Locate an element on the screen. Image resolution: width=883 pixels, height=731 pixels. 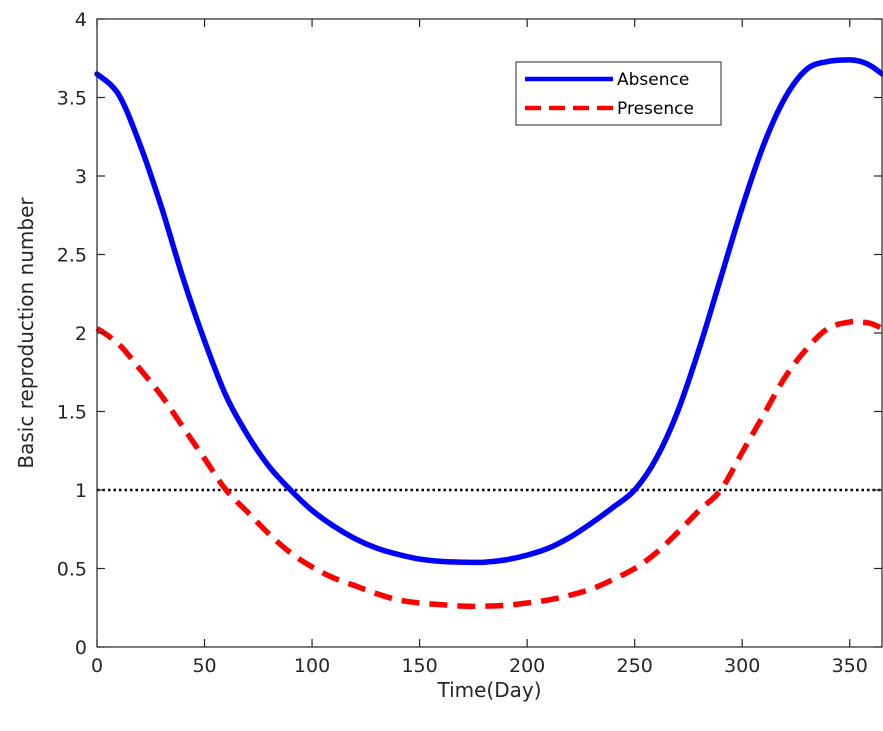
x-tick-label: 50 is located at coordinates (204, 666).